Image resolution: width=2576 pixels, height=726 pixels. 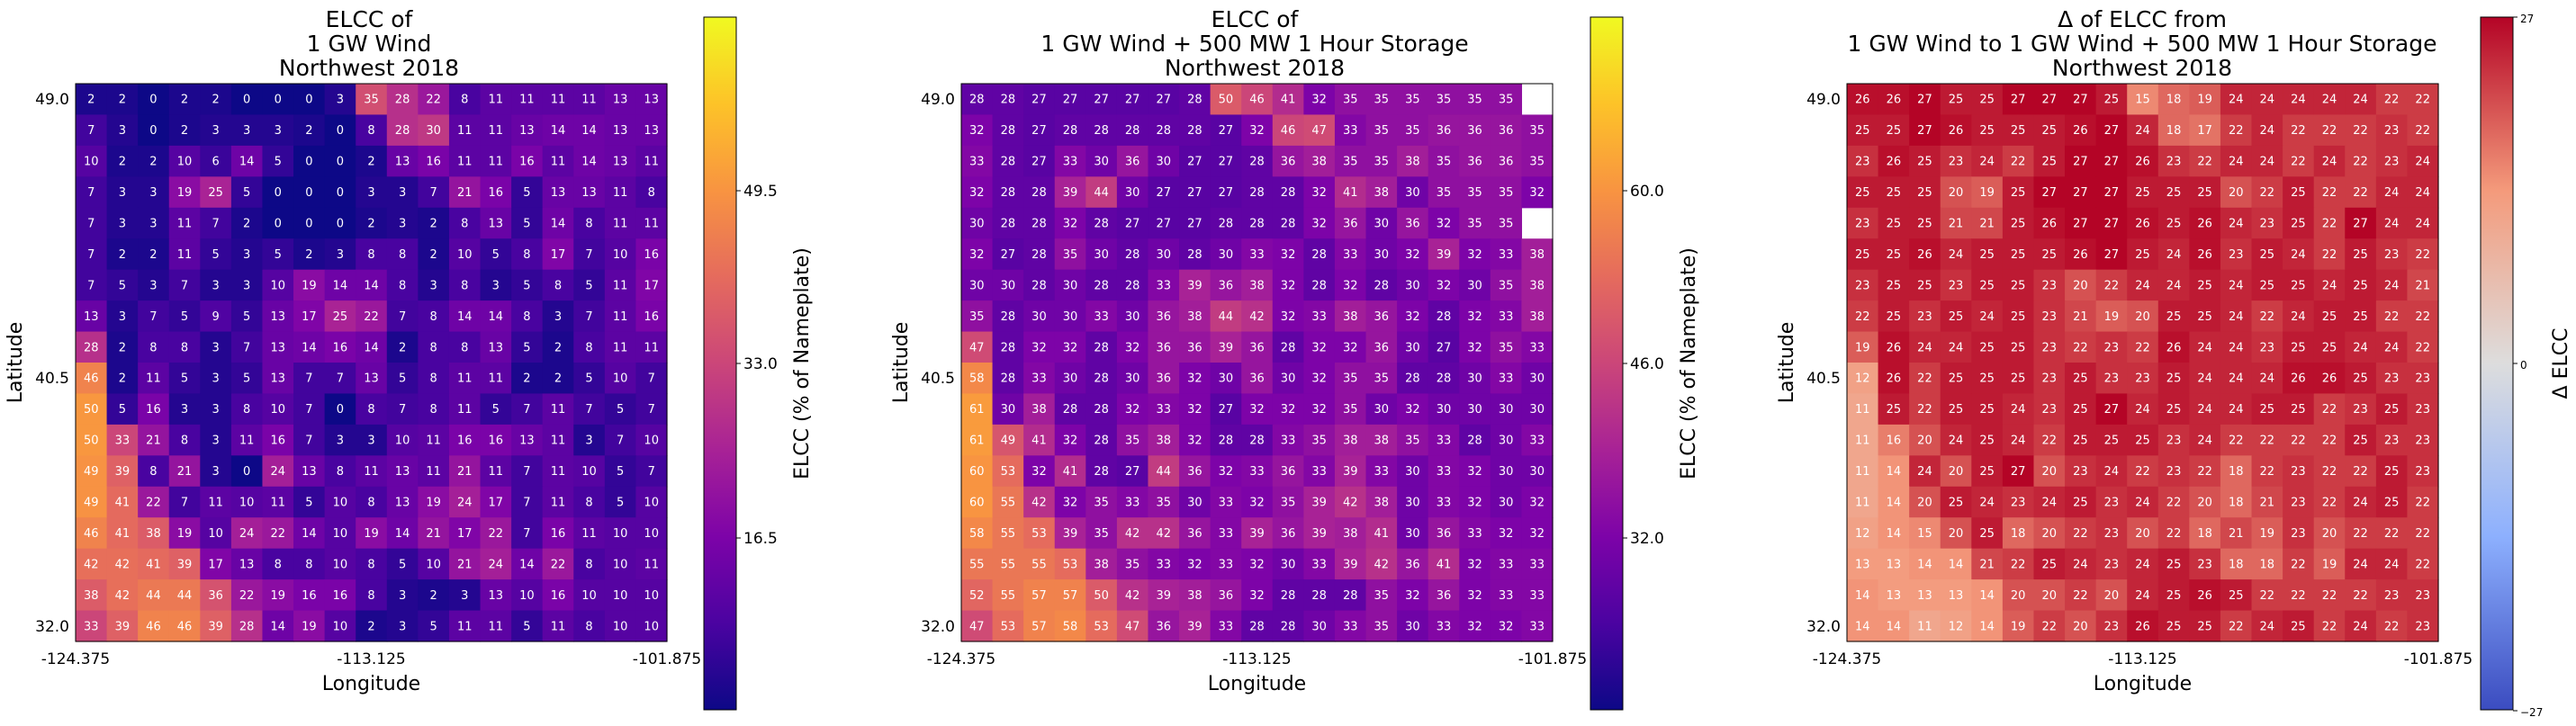 I want to click on heatmap-cell-label: 36, so click(x=1226, y=285).